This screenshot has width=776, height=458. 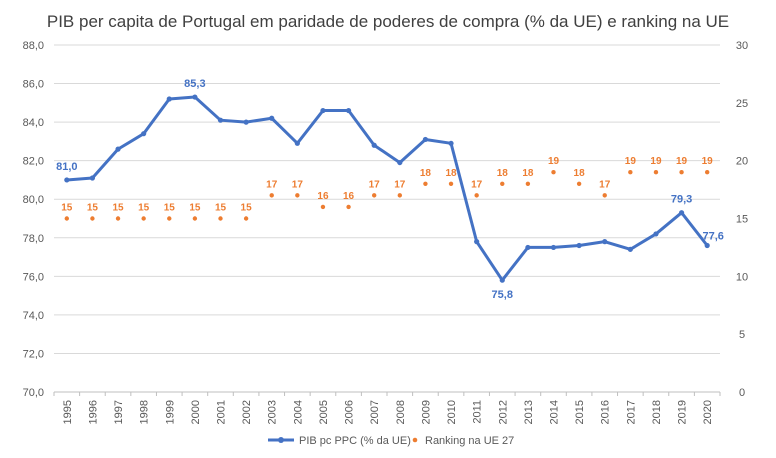 What do you see at coordinates (426, 412) in the screenshot?
I see `x-tick-label: 2009` at bounding box center [426, 412].